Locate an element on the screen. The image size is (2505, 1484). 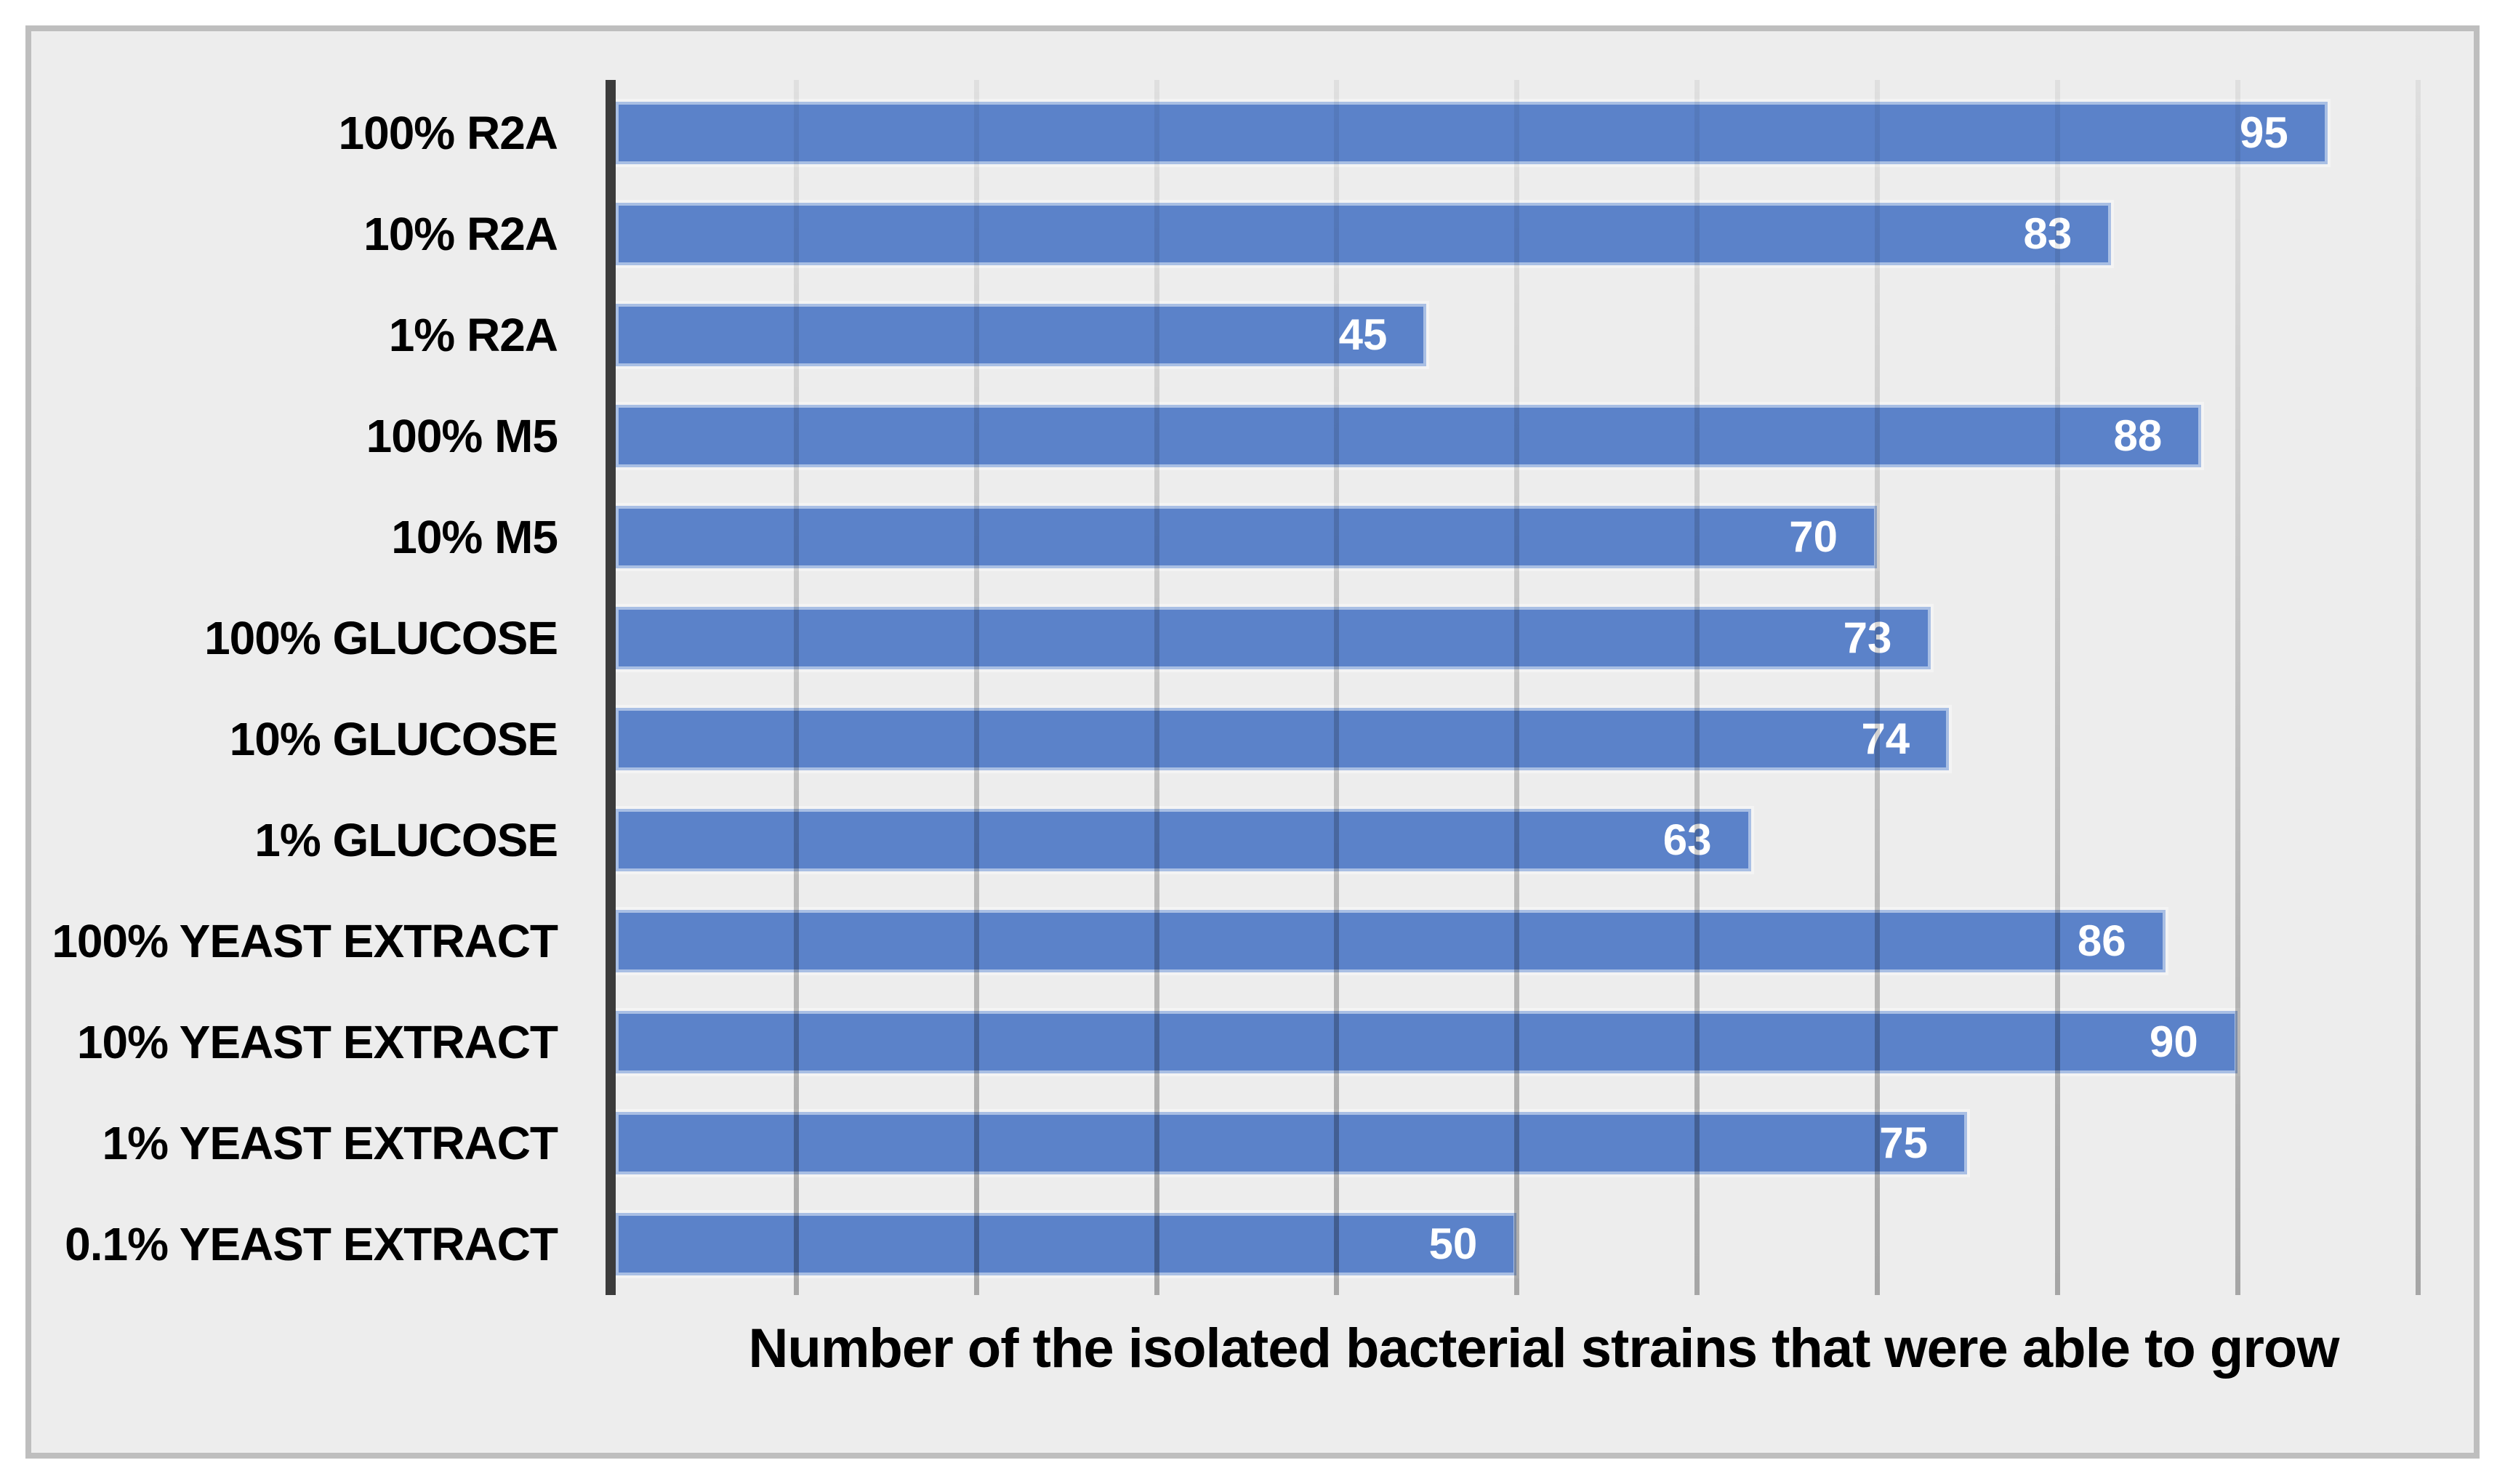
bar: 75 is located at coordinates (1291, 1143).